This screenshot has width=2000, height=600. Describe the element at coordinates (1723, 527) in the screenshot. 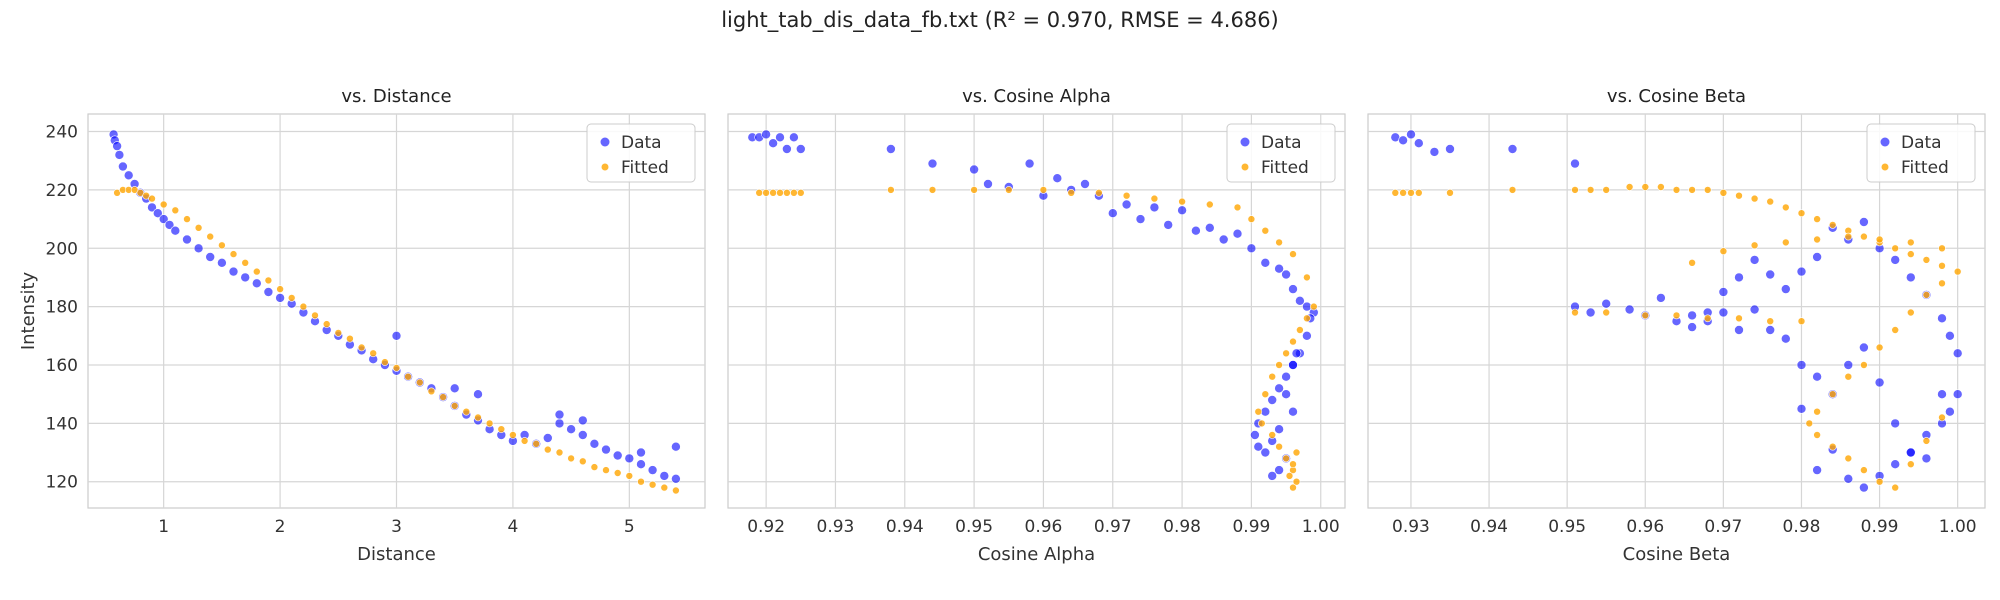

I see `x-tick-label: 0.97` at that location.